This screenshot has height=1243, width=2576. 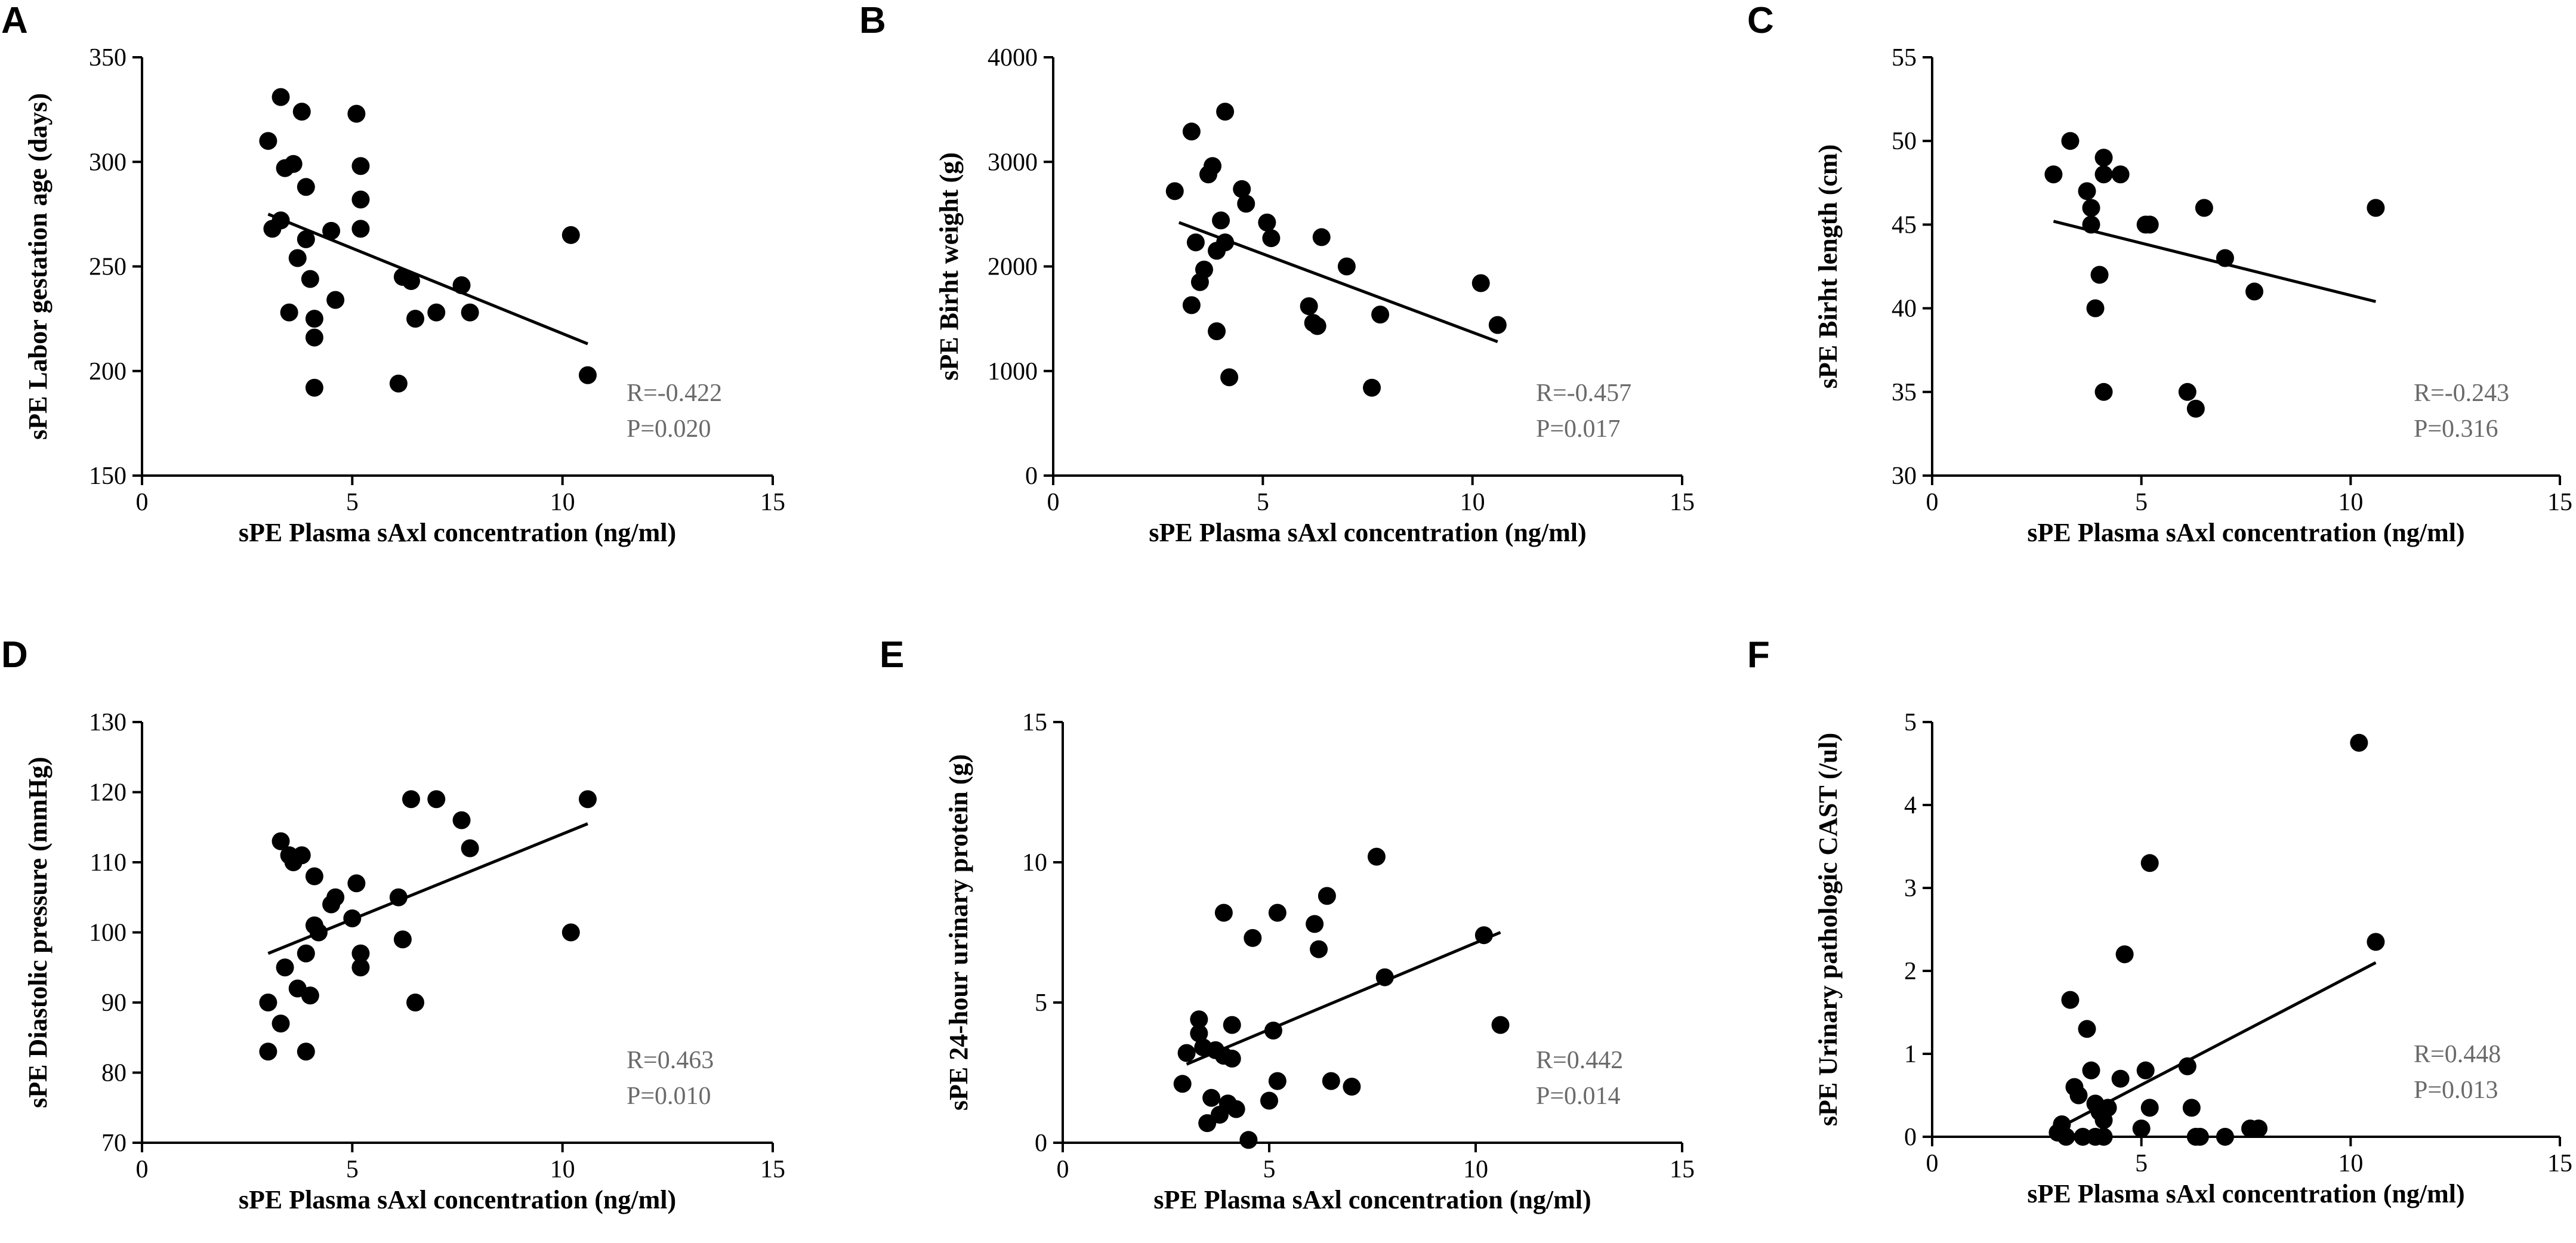 I want to click on y-tick-label: 4000, so click(x=1013, y=58).